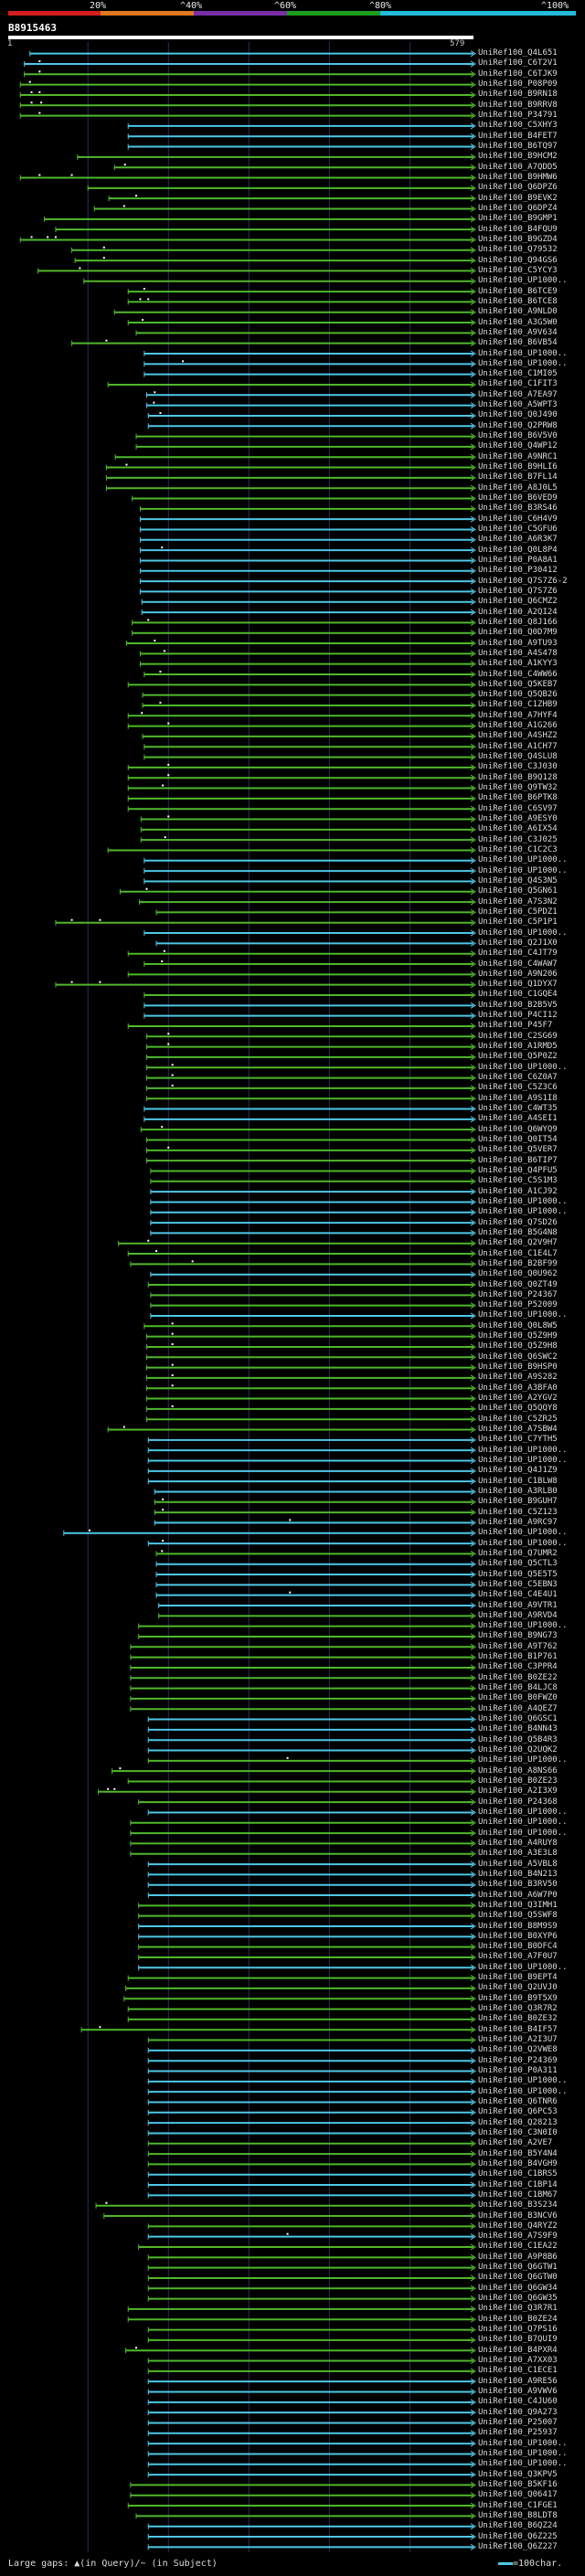  I want to click on hit-label: UniRef100_P24368, so click(518, 1802).